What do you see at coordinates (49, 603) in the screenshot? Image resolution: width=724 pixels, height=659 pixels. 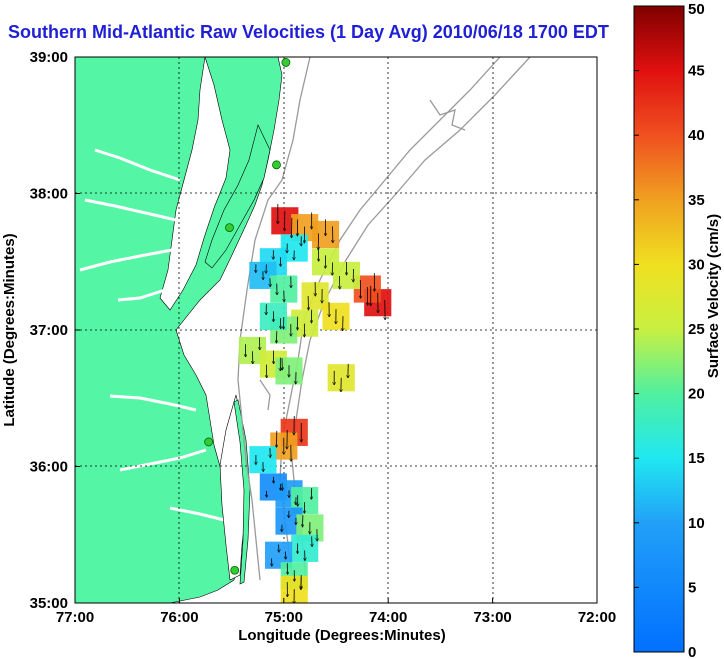 I see `y-tick-label: 35:00` at bounding box center [49, 603].